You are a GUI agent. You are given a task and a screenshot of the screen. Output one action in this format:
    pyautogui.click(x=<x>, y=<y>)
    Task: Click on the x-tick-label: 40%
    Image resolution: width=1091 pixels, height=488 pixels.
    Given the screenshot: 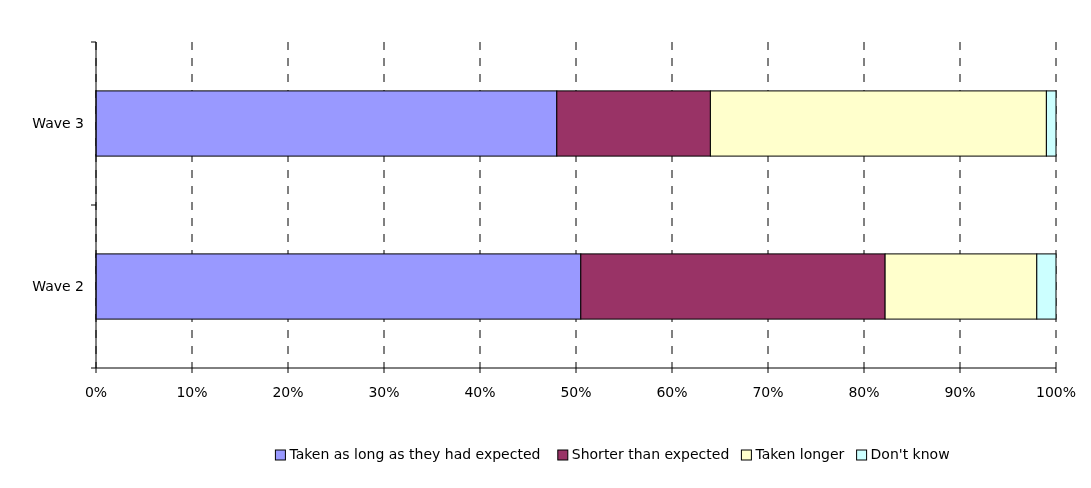 What is the action you would take?
    pyautogui.click(x=480, y=392)
    